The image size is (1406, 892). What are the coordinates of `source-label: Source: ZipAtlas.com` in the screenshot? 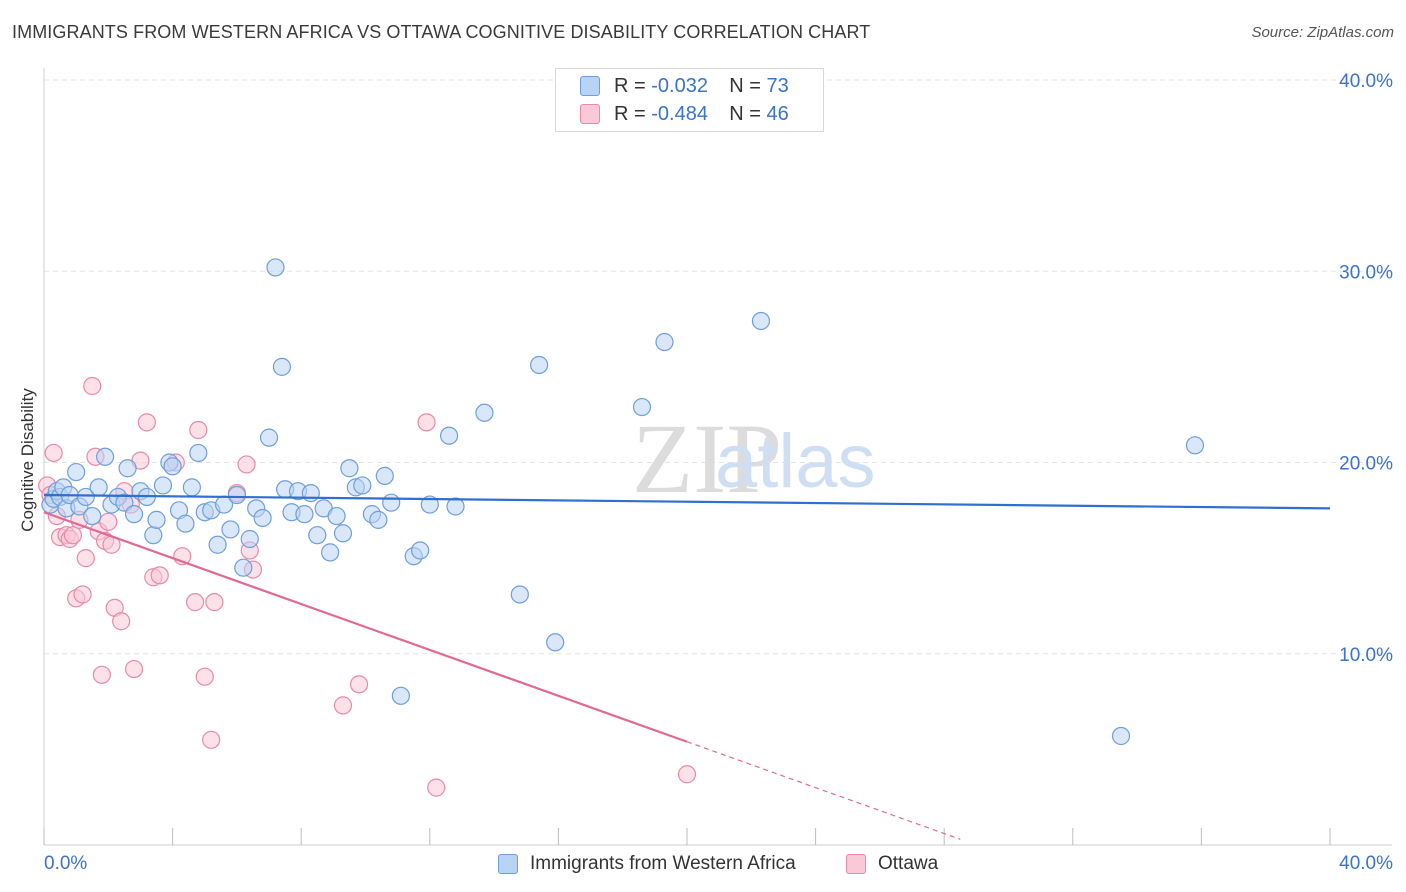 It's located at (1322, 32).